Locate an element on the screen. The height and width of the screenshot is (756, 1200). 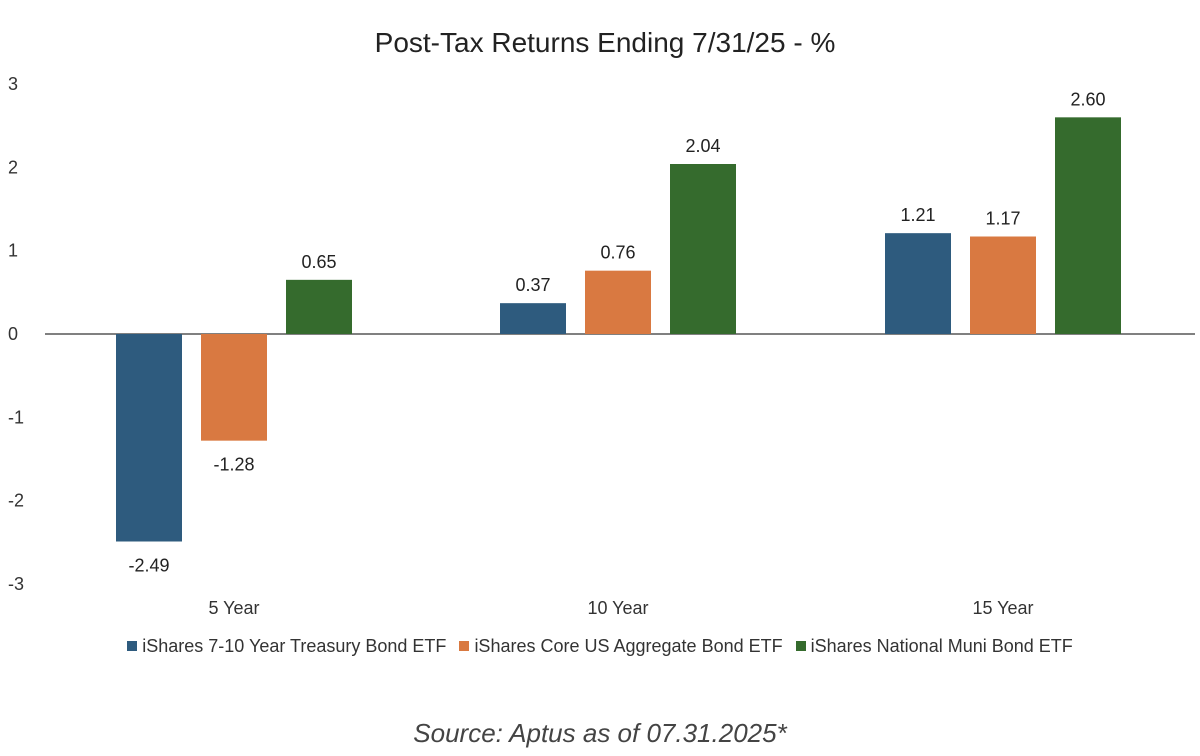
legend-label-aggregate: iShares Core US Aggregate Bond ETF is located at coordinates (628, 646).